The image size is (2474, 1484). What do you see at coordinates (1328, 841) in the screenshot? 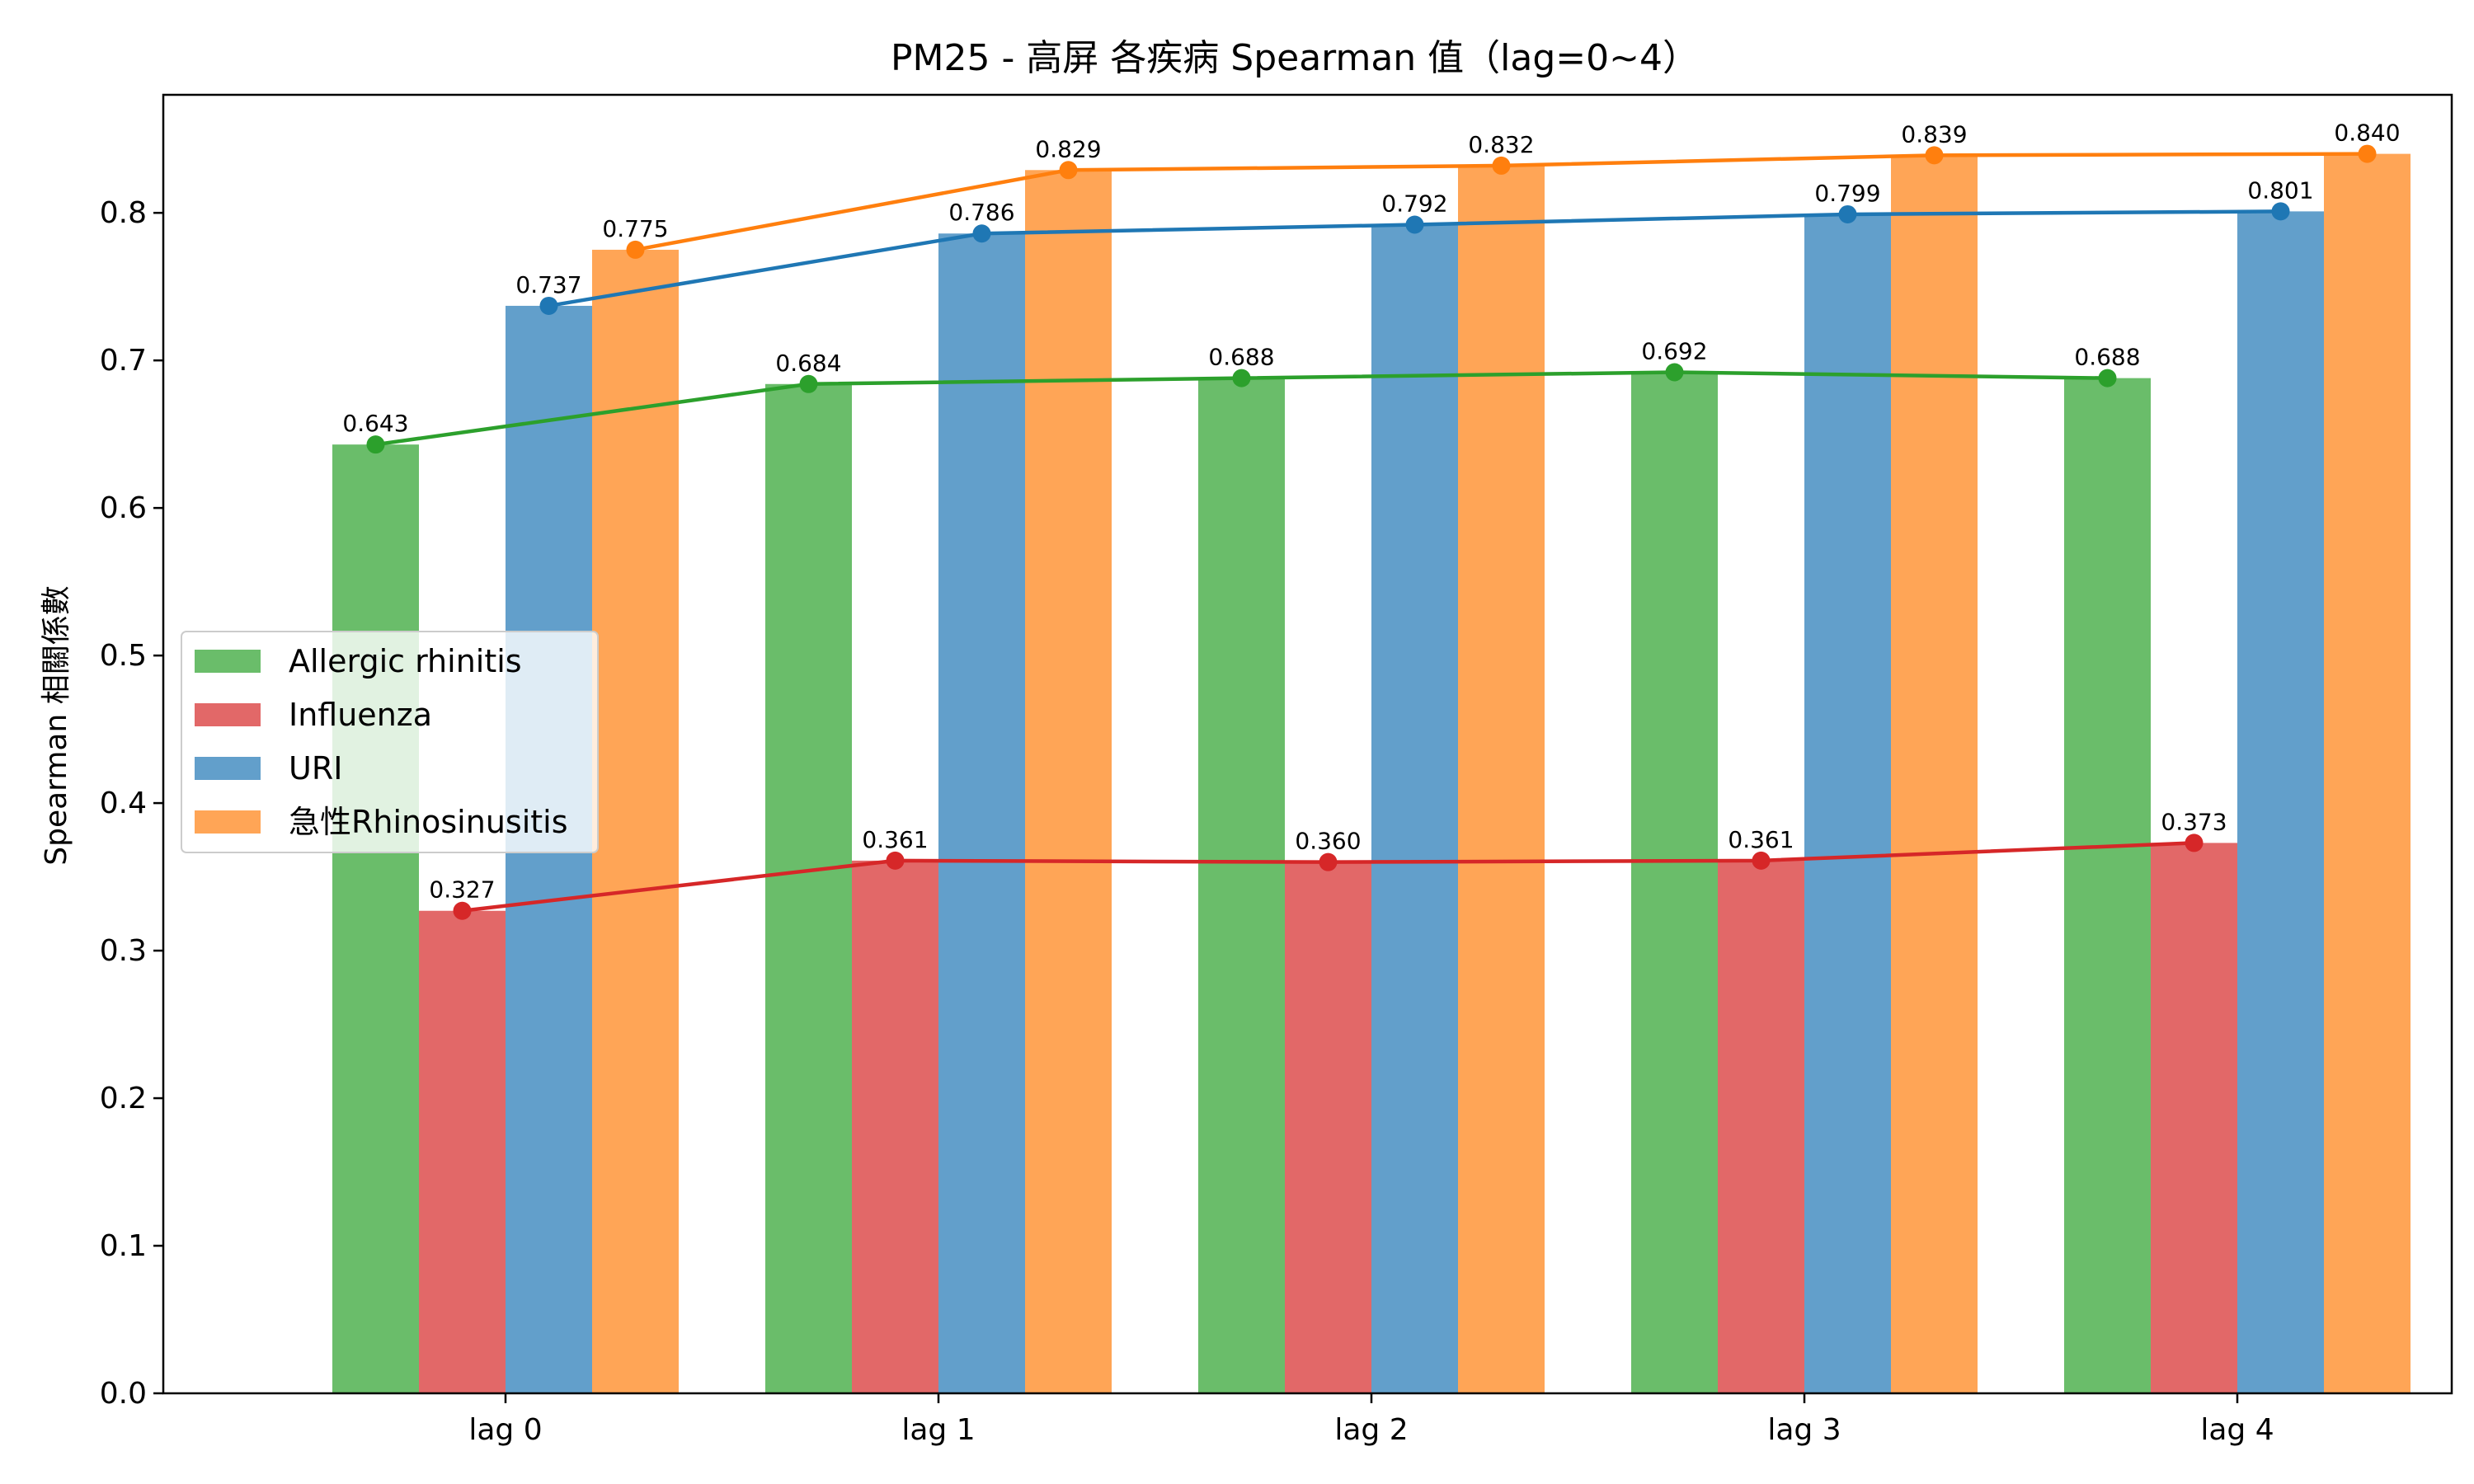
I see `data-label: 0.360` at bounding box center [1328, 841].